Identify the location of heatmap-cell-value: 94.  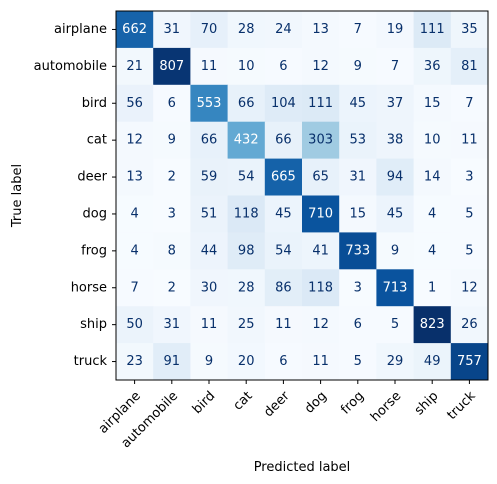
(395, 177).